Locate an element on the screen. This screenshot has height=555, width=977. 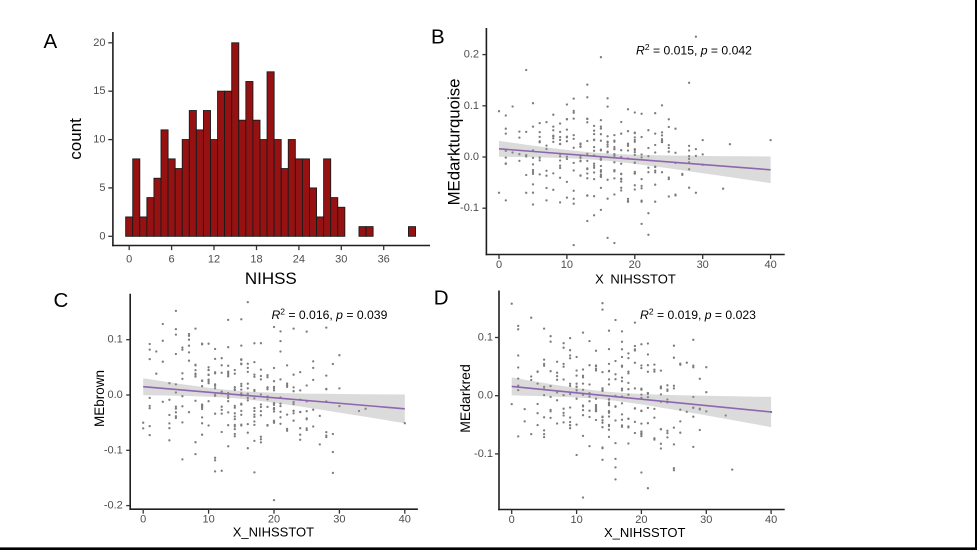
svg-text: NIHSS is located at coordinates (271, 278).